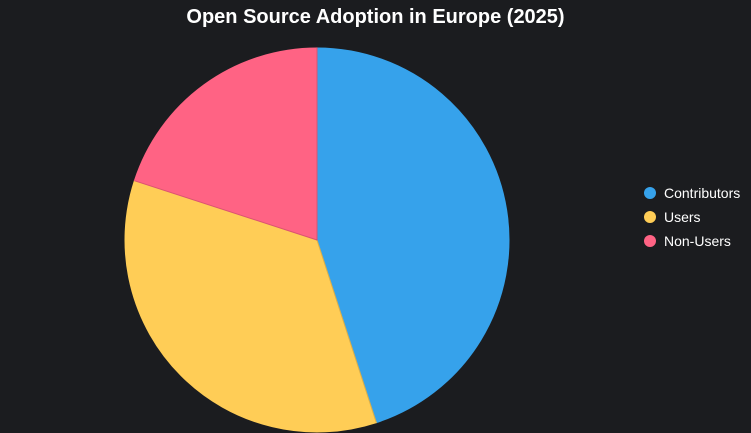 This screenshot has width=751, height=433. I want to click on pie-slice-non-users, so click(225, 144).